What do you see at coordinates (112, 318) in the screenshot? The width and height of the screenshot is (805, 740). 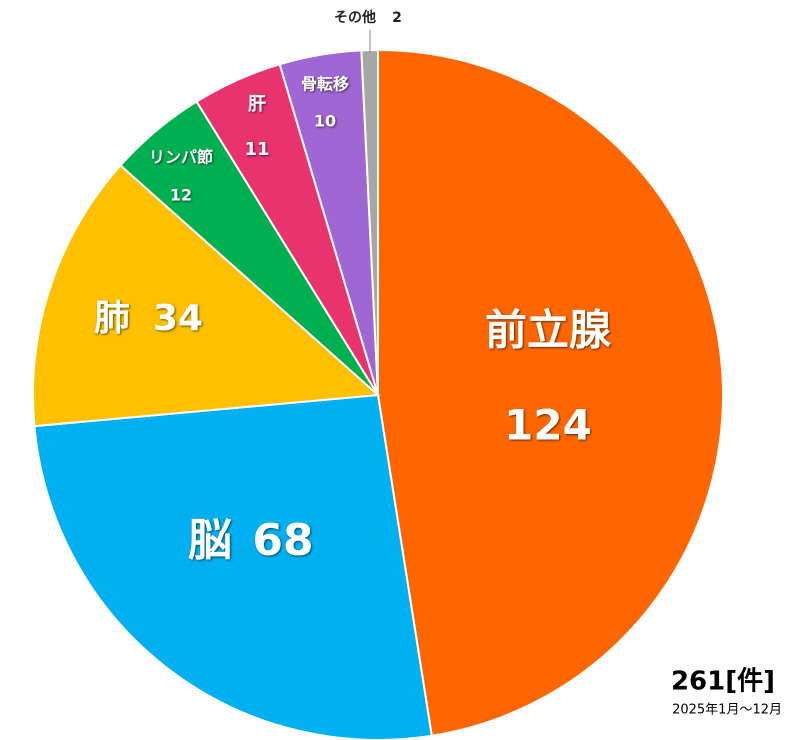 I see `slice-label: 肺` at bounding box center [112, 318].